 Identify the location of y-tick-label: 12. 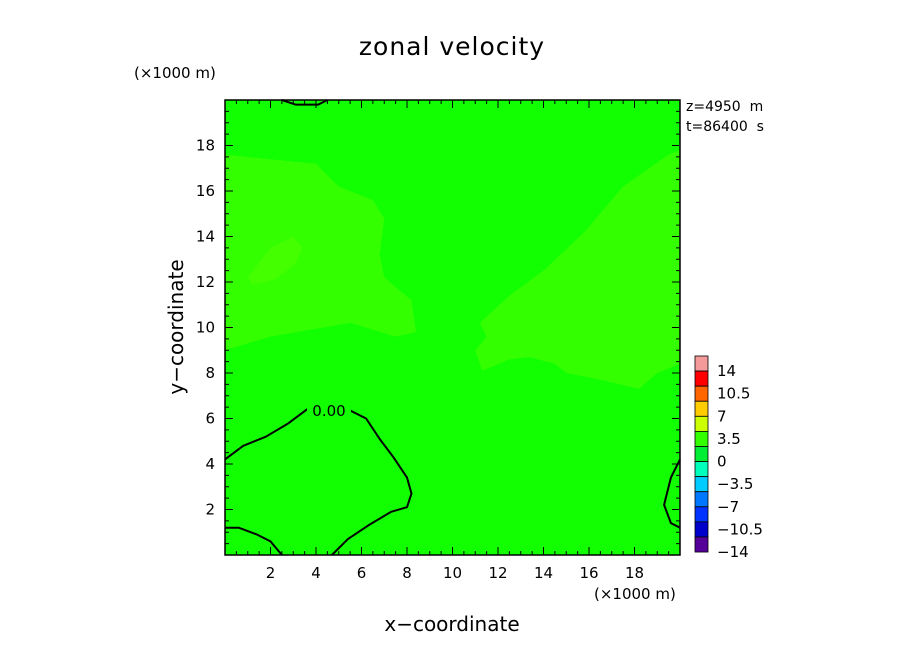
(205, 282).